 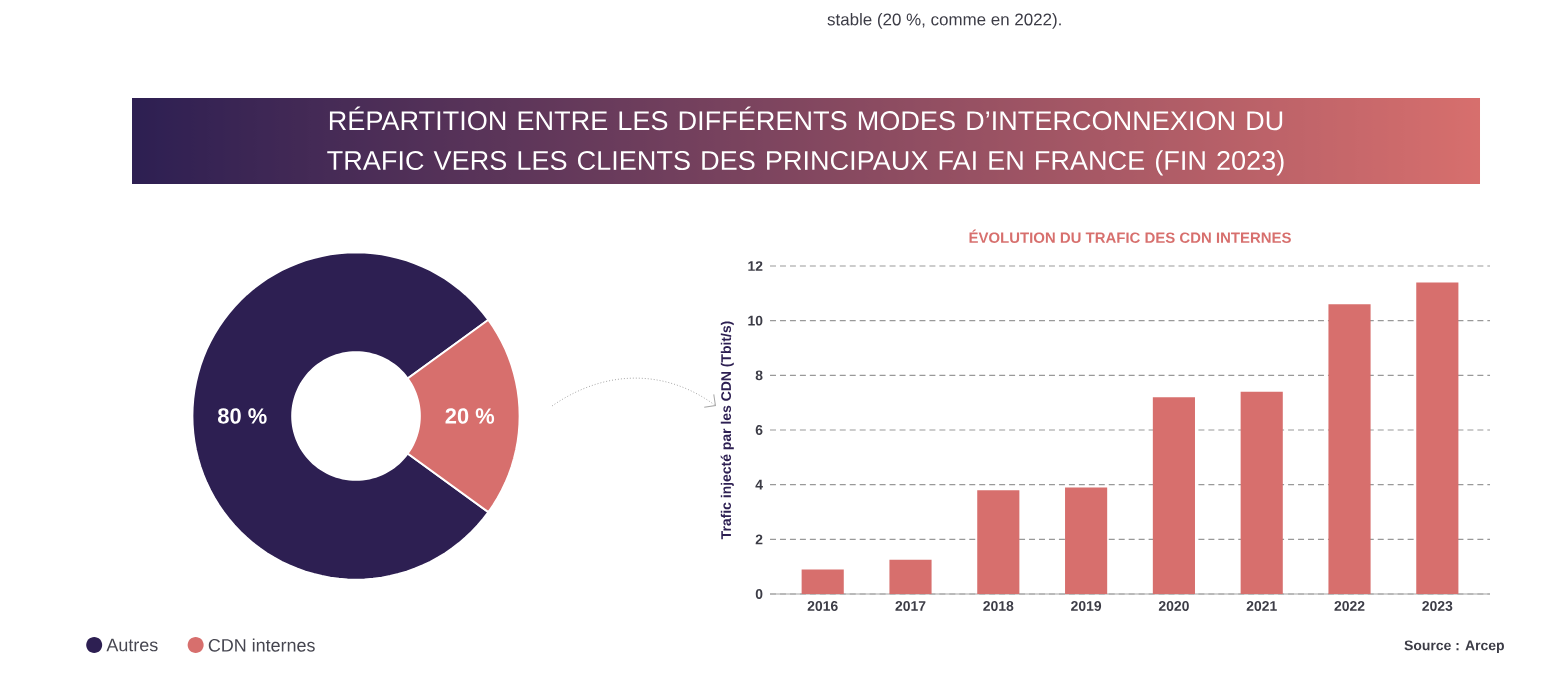 I want to click on legend-label: Autres, so click(x=132, y=645).